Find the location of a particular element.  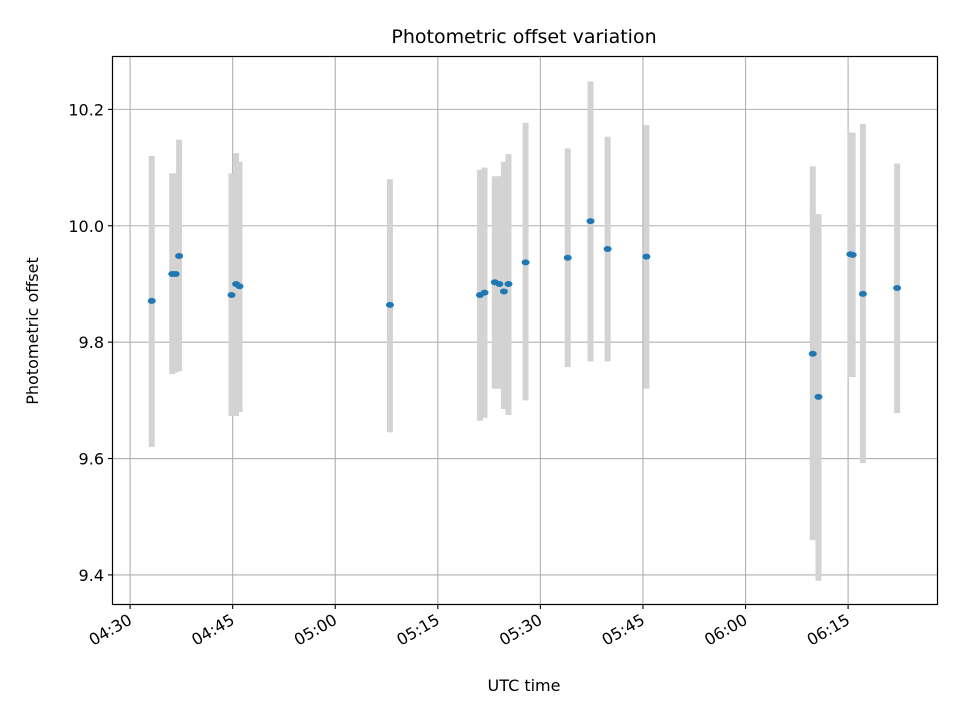

x-axis-label: UTC time is located at coordinates (524, 685).